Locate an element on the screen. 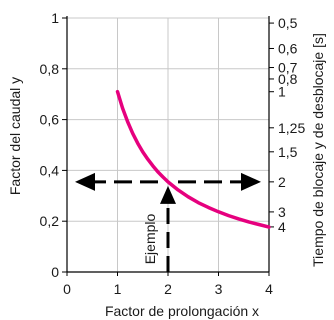  y-tick-label: 0,4 is located at coordinates (50, 170).